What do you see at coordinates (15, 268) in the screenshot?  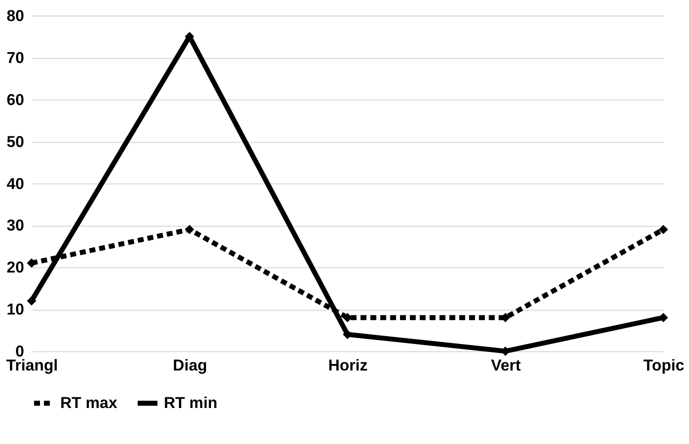 I see `y-tick-label: 20` at bounding box center [15, 268].